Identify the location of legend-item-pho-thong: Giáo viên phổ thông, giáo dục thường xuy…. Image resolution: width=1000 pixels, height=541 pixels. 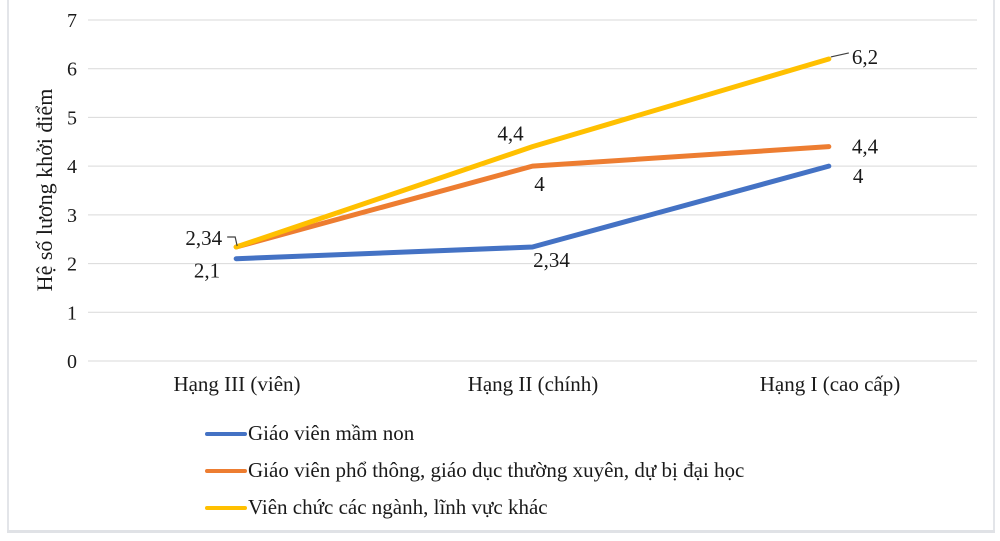
(474, 470).